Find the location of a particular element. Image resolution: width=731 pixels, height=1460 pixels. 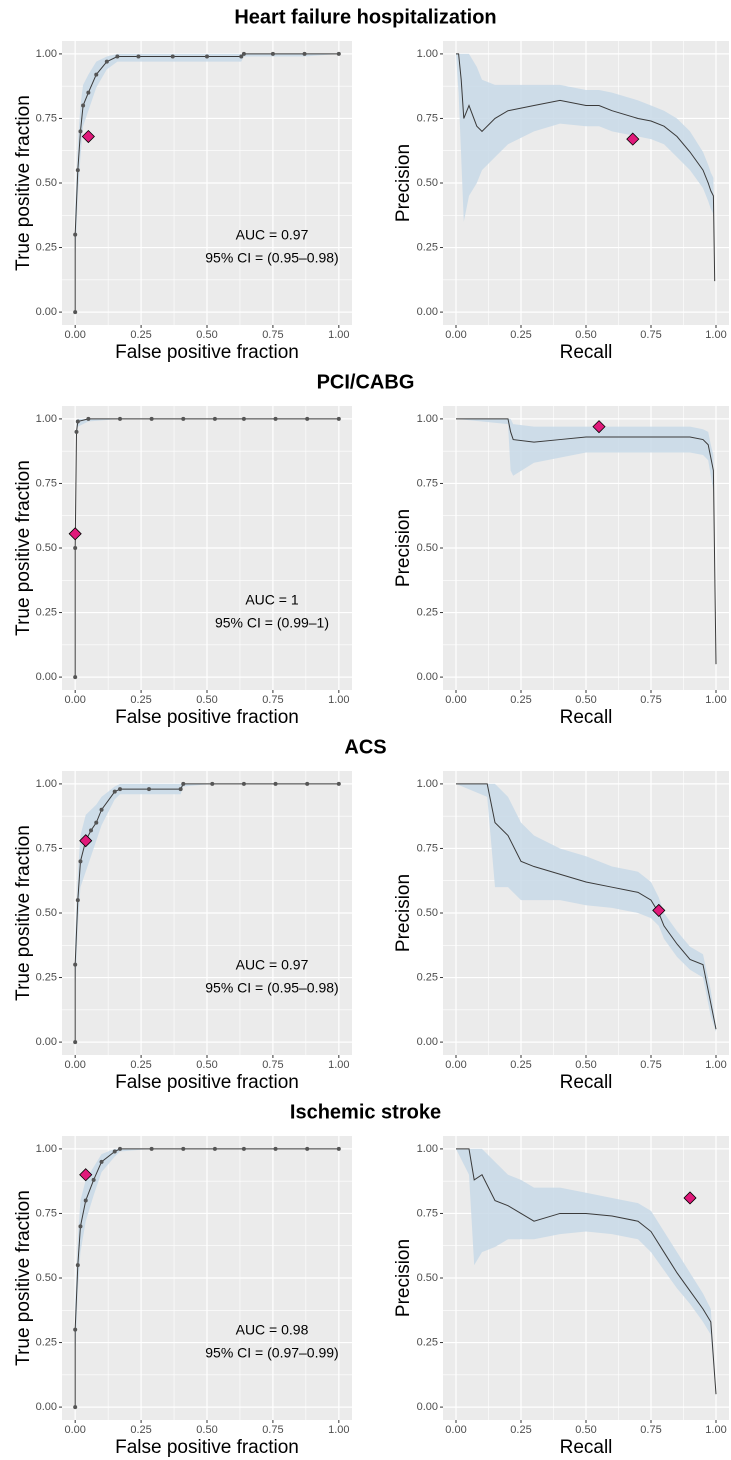

row-title: Heart failure hospitalization is located at coordinates (365, 17).